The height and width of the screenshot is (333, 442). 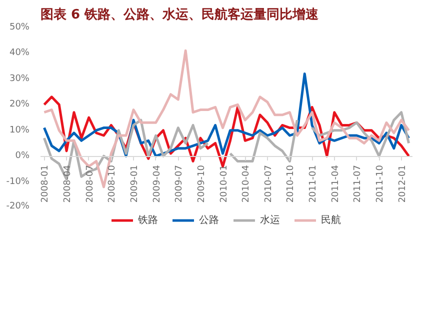 What do you see at coordinates (358, 184) in the screenshot?
I see `x-tick-label: 2011-07` at bounding box center [358, 184].